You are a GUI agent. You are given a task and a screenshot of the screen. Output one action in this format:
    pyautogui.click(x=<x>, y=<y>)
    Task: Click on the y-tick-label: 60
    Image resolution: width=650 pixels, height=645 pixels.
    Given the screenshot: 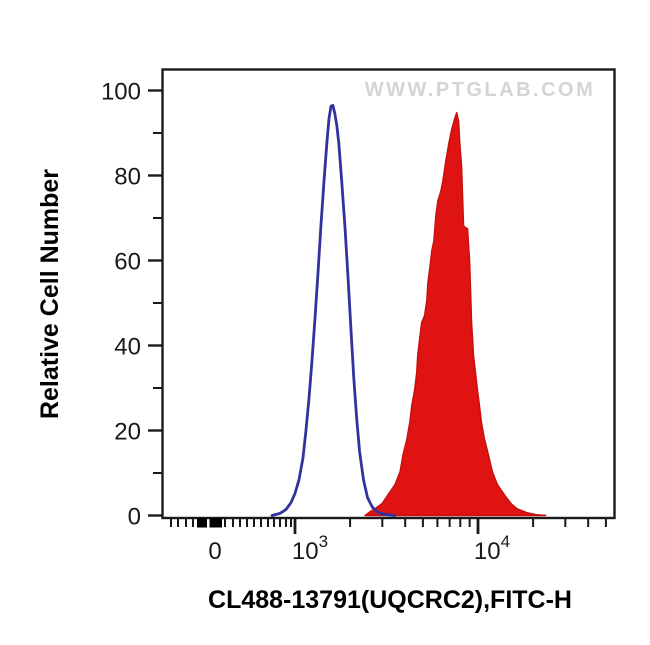 What is the action you would take?
    pyautogui.click(x=127, y=262)
    